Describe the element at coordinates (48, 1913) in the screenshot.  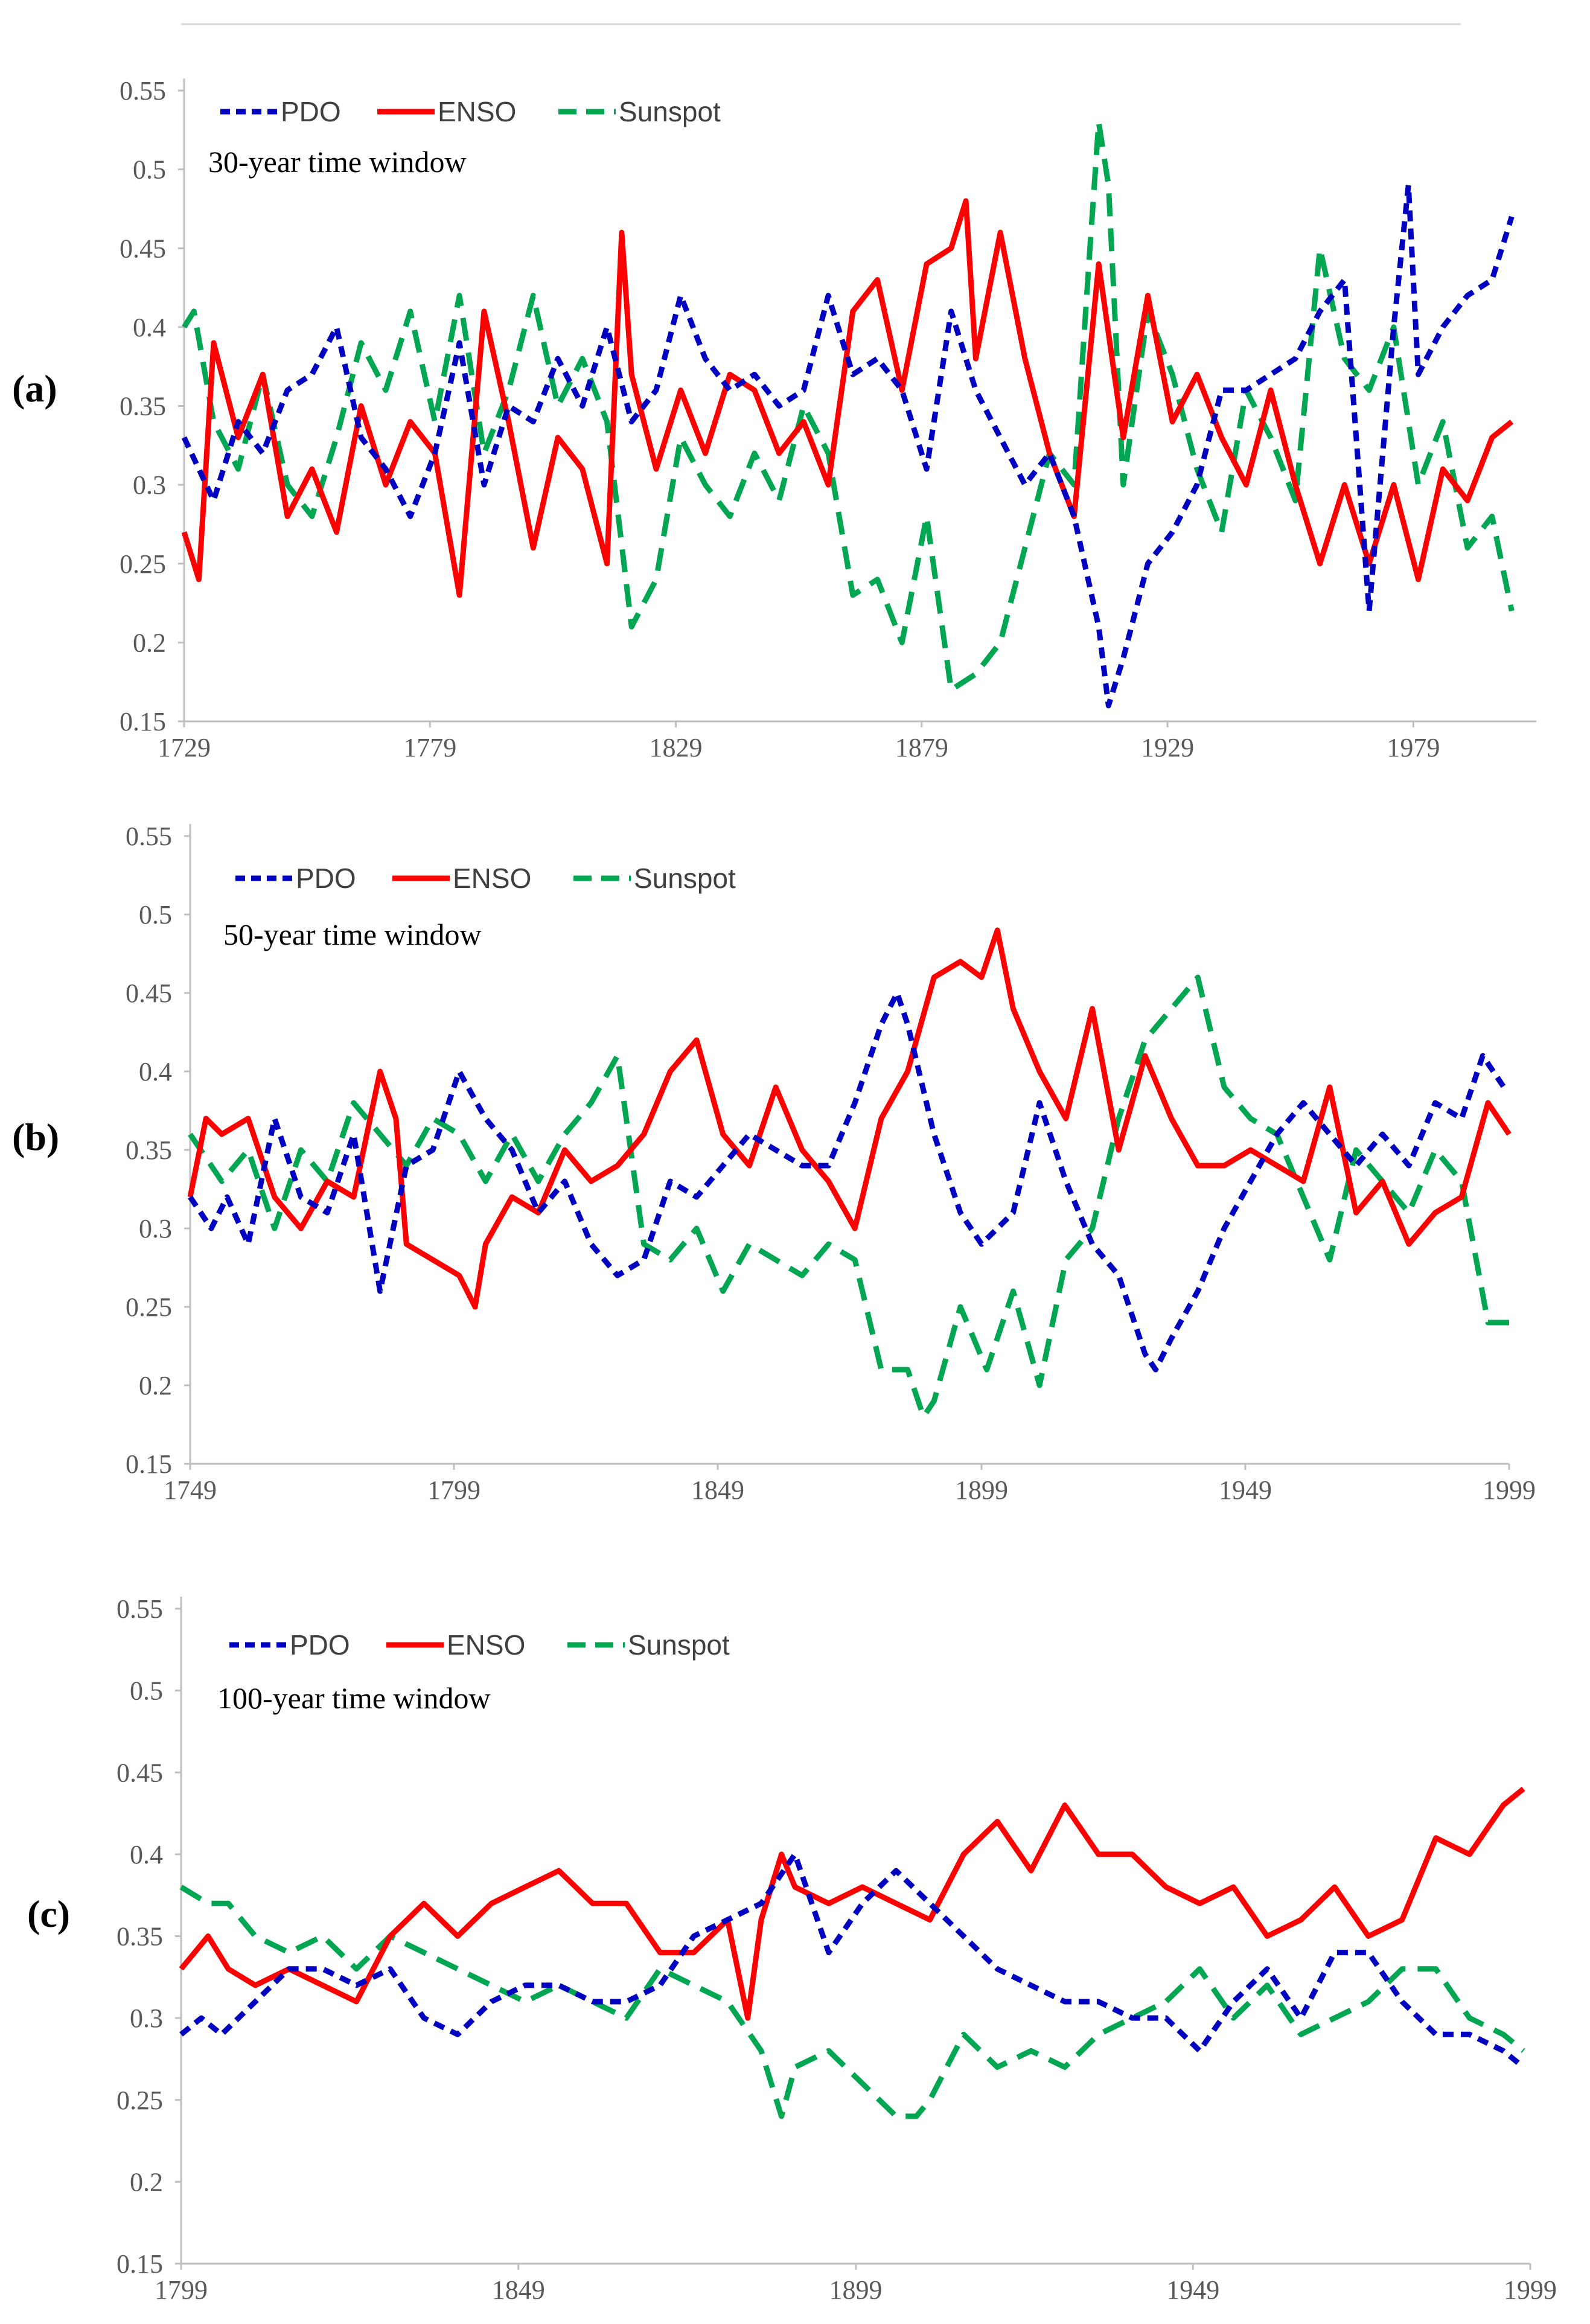
I see `panel-label: (c)` at that location.